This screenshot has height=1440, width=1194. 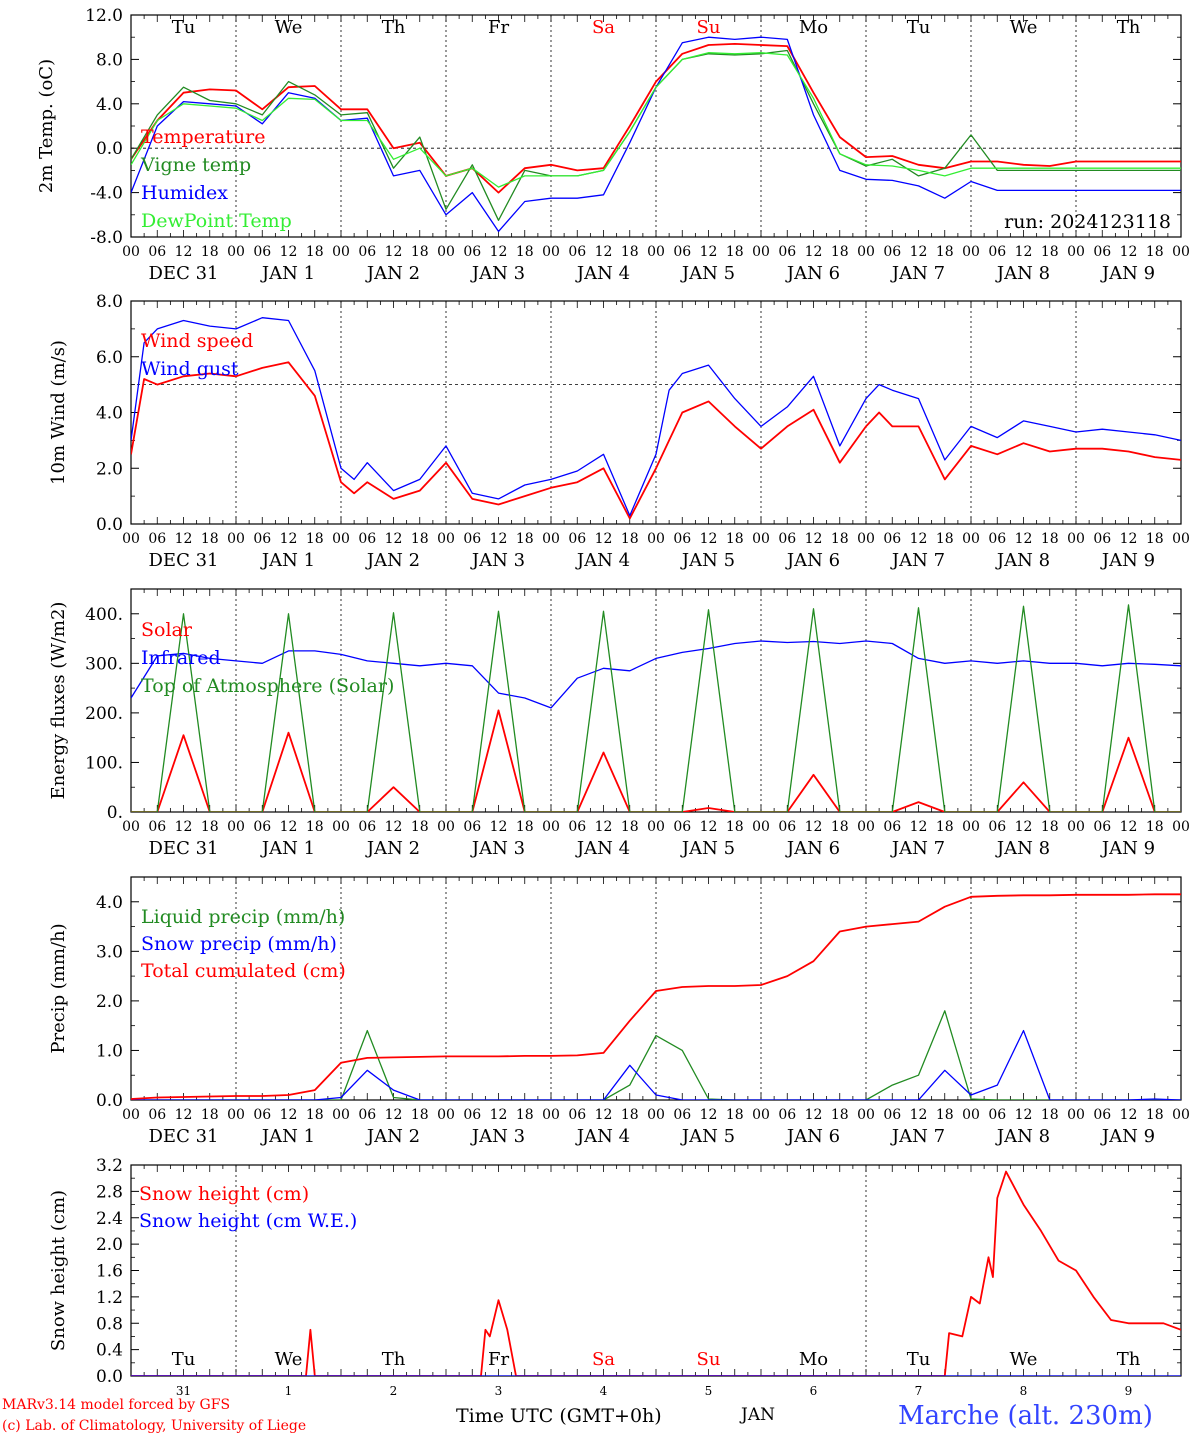 What do you see at coordinates (183, 1391) in the screenshot?
I see `day-number-label: 31` at bounding box center [183, 1391].